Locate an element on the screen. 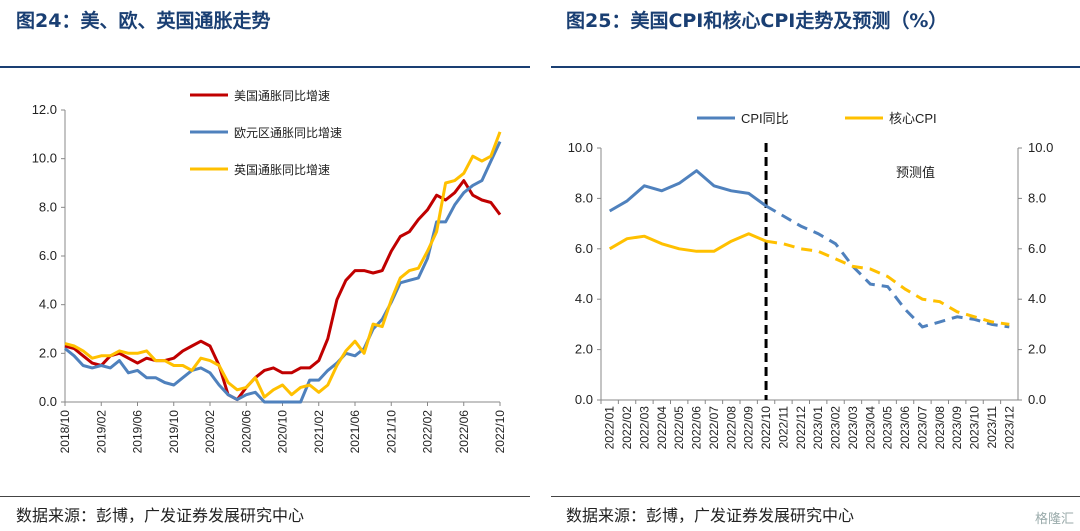  left-x-tick-label: 2020/02 is located at coordinates (210, 432).